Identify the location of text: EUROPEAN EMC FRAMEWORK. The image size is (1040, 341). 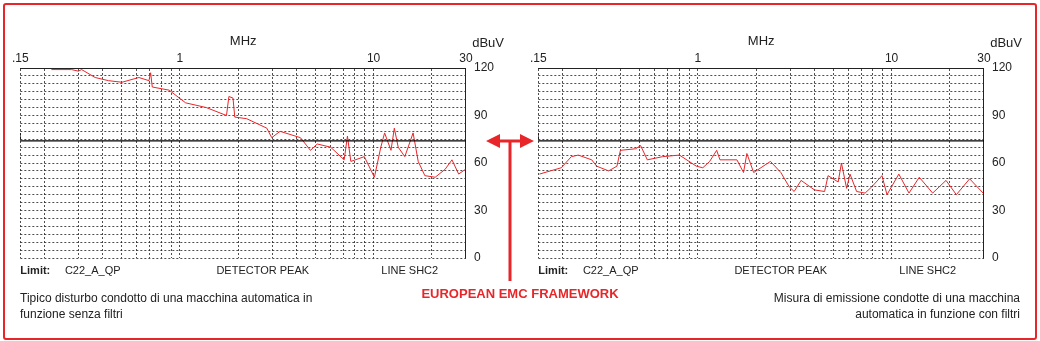
(520, 293).